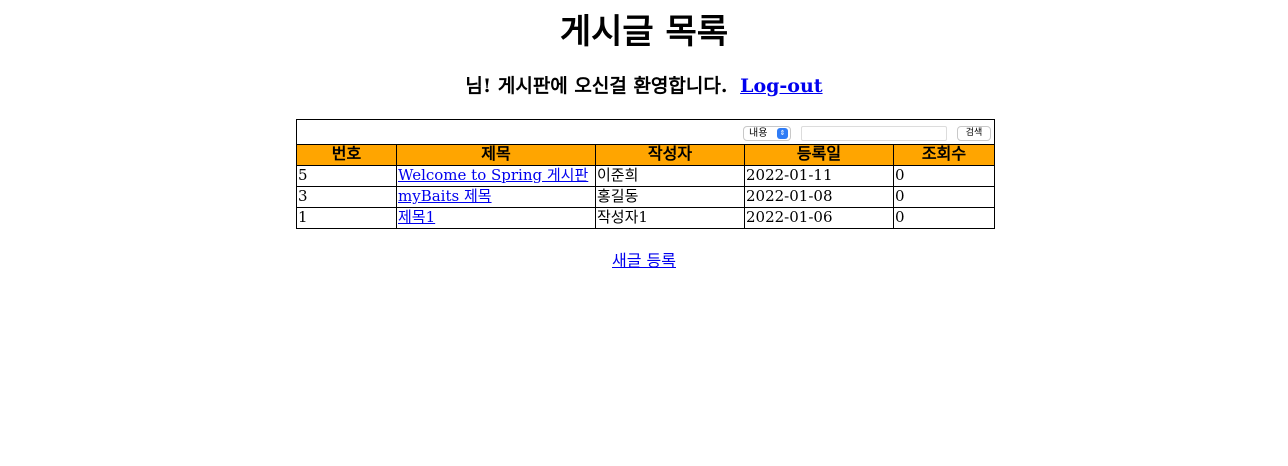 The image size is (1288, 466). I want to click on cell-writer: 작성자1, so click(670, 218).